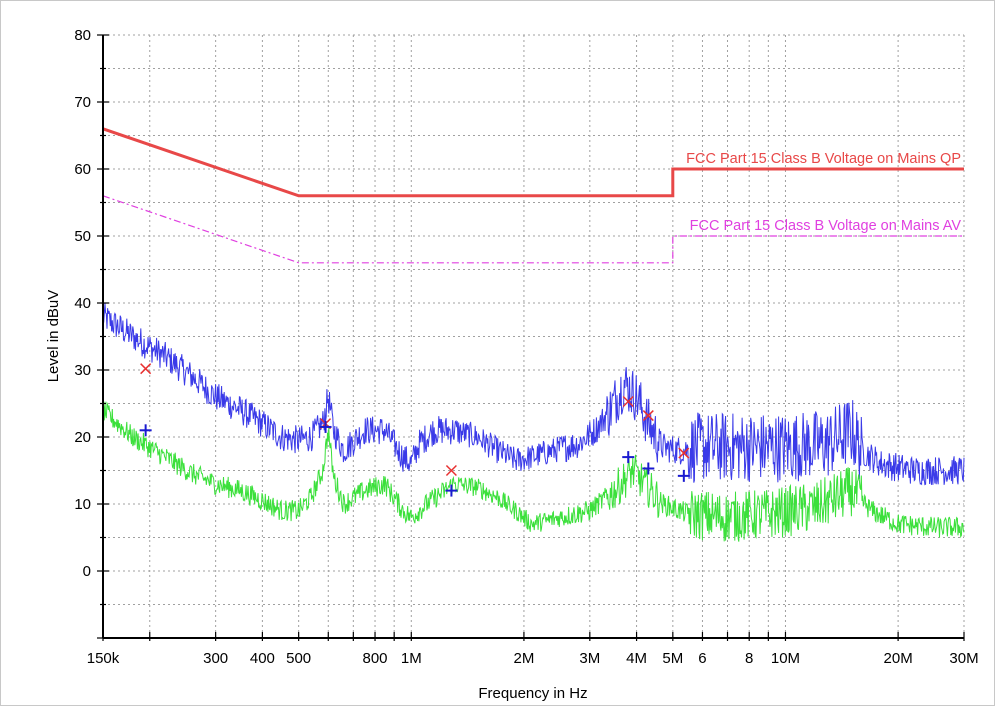  Describe the element at coordinates (82, 504) in the screenshot. I see `y-tick-label: 10` at that location.